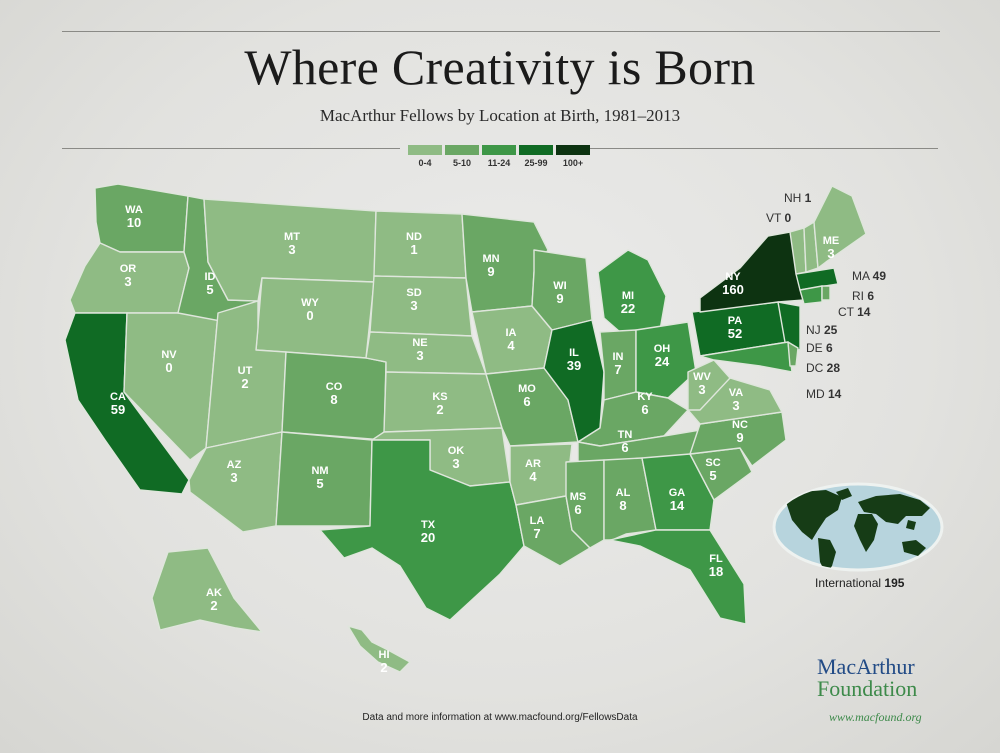  I want to click on state-abbr-label: ME, so click(831, 241).